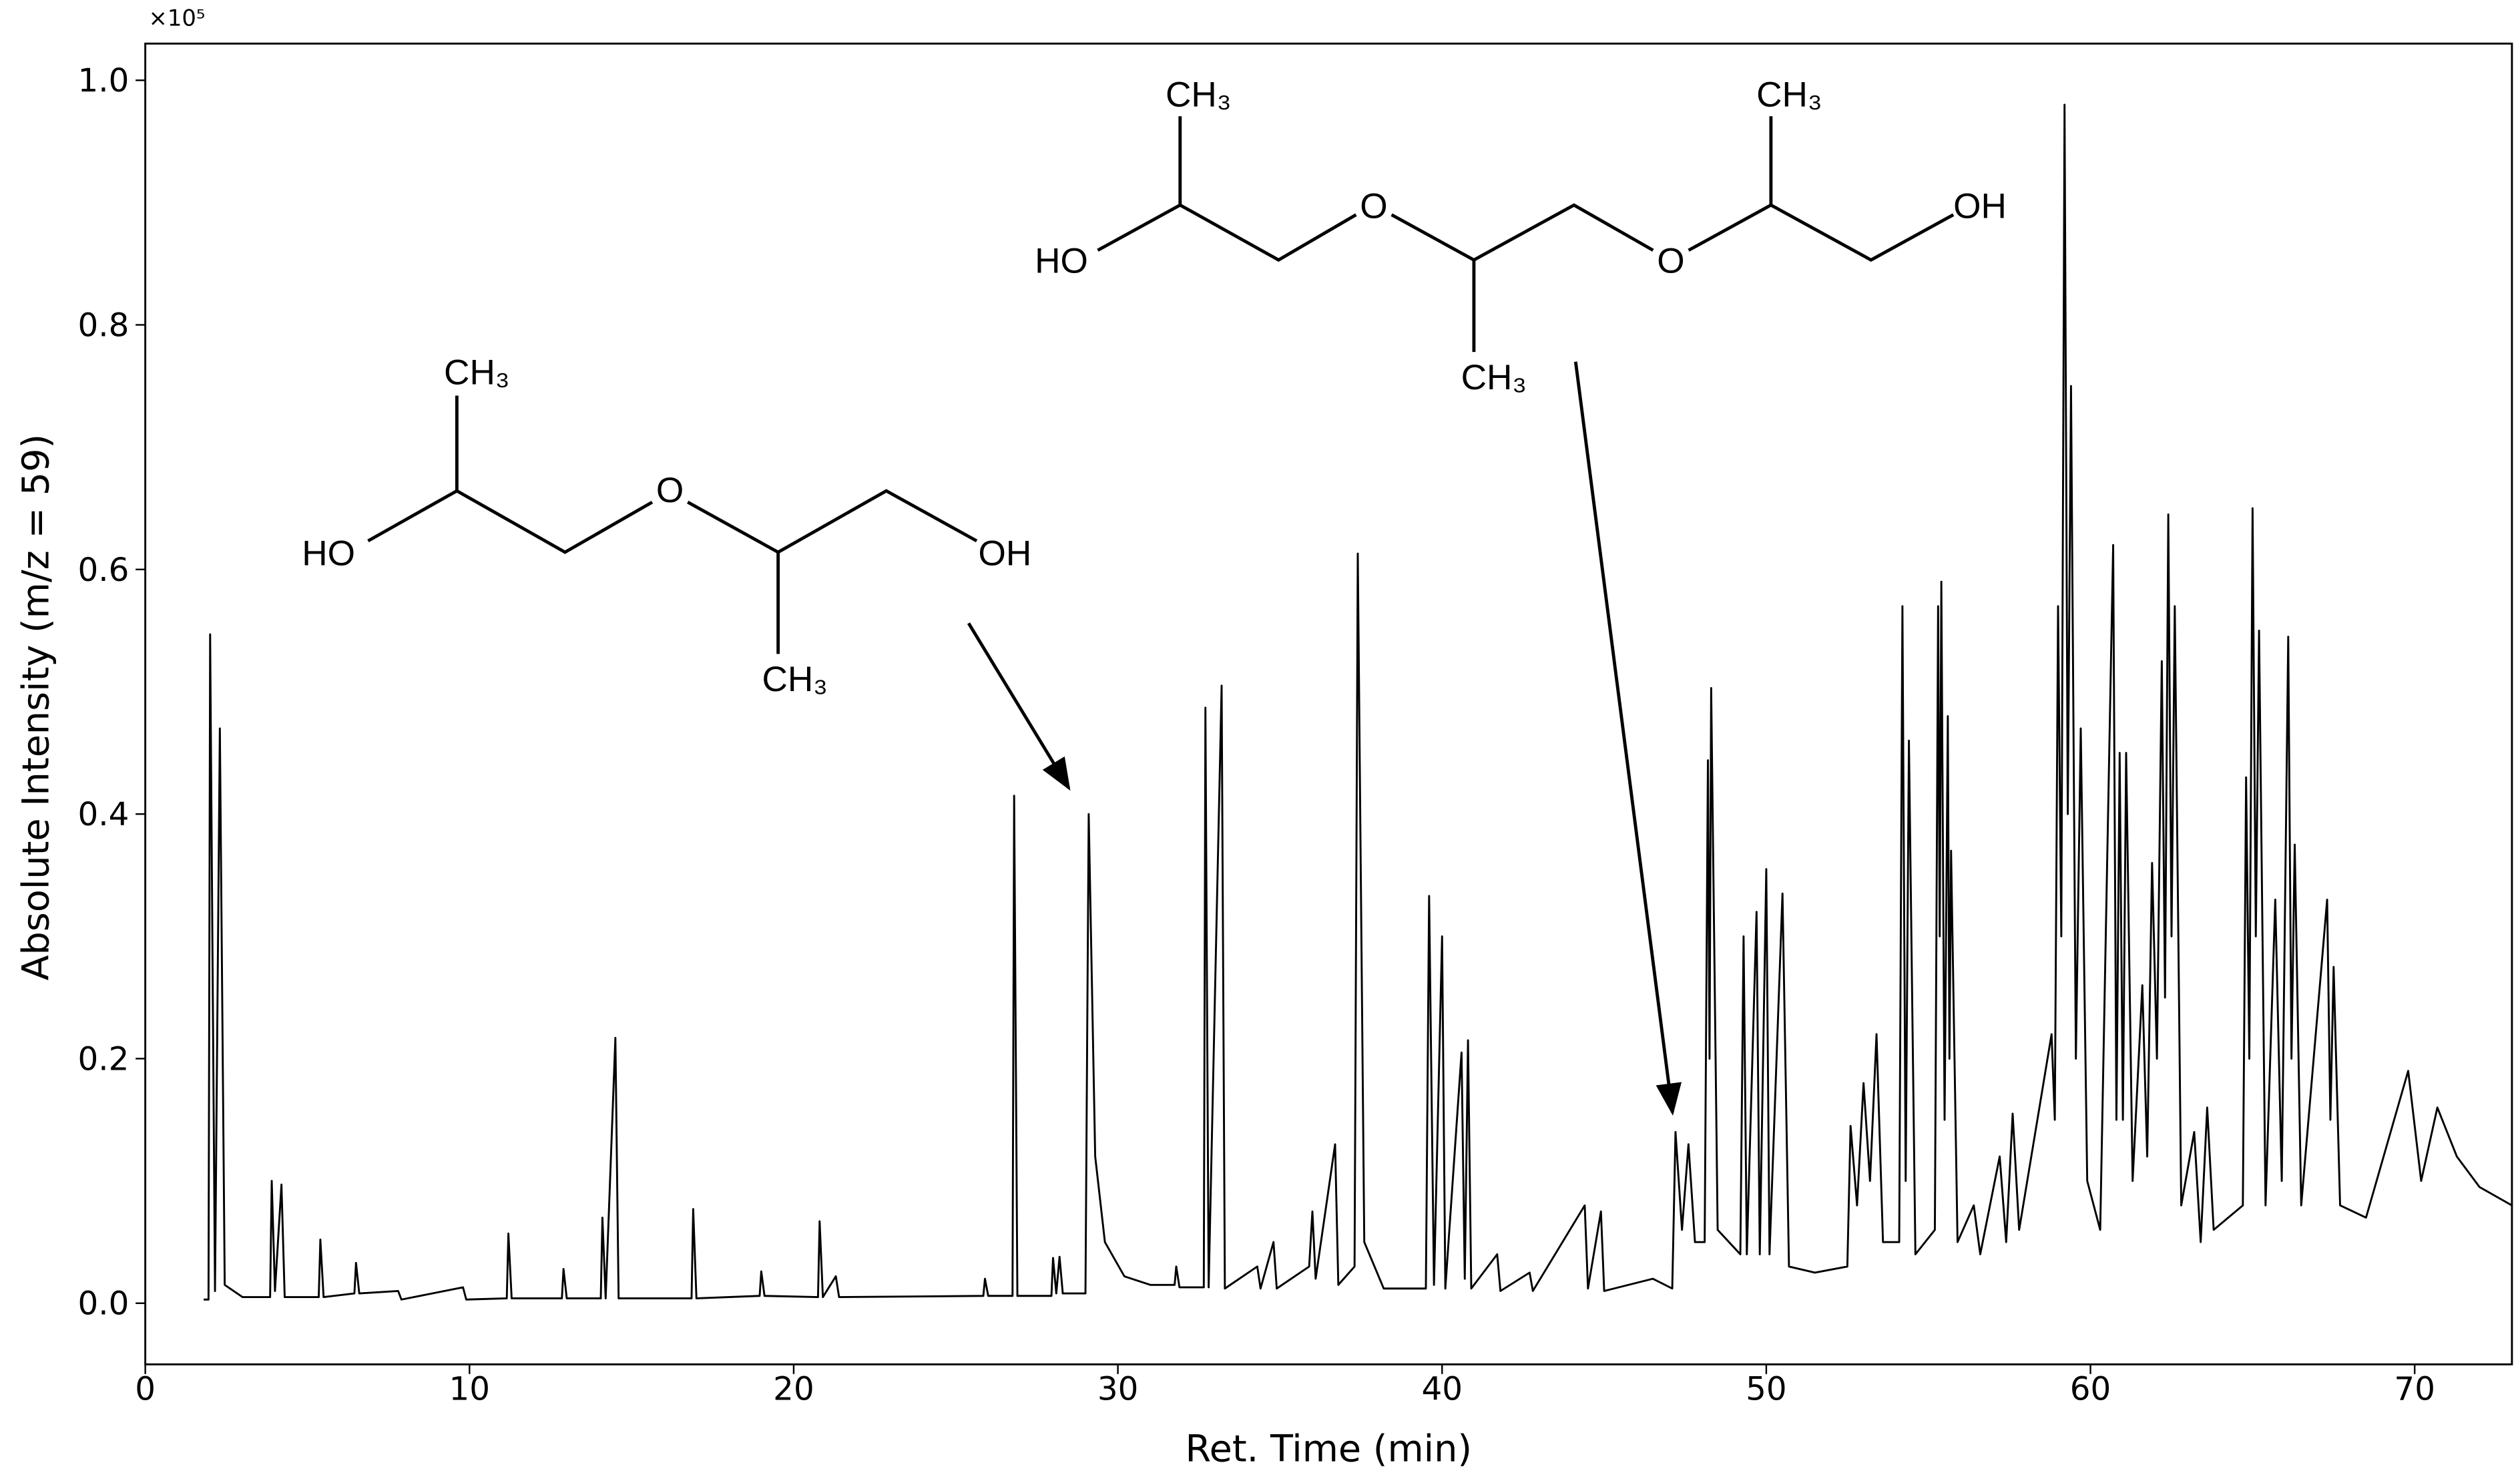 The image size is (2520, 1479). What do you see at coordinates (104, 80) in the screenshot?
I see `y-tick-label: 1.0` at bounding box center [104, 80].